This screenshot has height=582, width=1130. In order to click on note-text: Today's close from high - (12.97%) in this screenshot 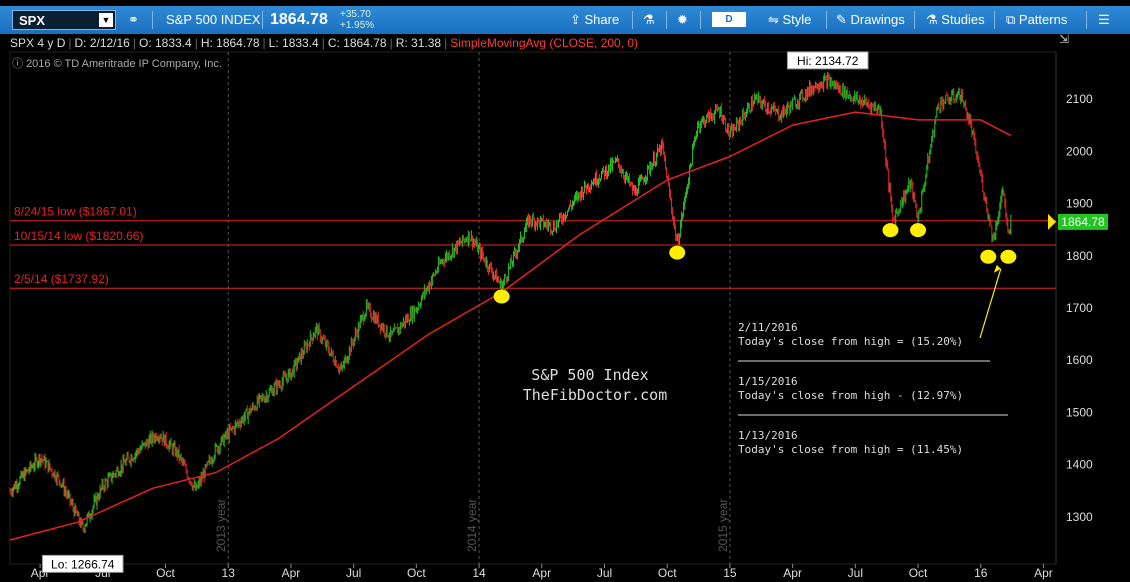, I will do `click(850, 395)`.